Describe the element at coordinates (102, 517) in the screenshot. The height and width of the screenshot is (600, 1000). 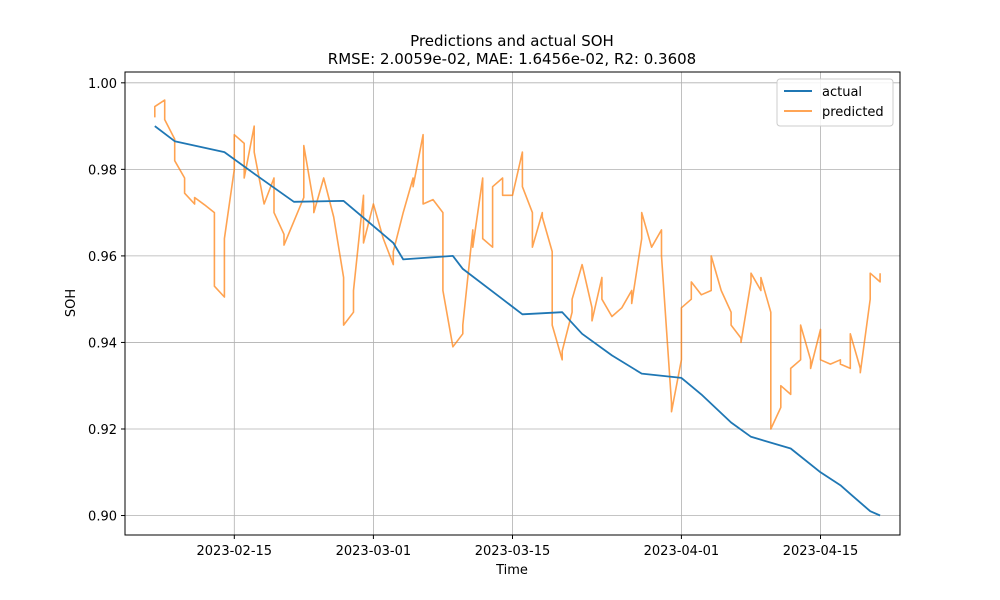
I see `y-tick-label: 0.90` at that location.